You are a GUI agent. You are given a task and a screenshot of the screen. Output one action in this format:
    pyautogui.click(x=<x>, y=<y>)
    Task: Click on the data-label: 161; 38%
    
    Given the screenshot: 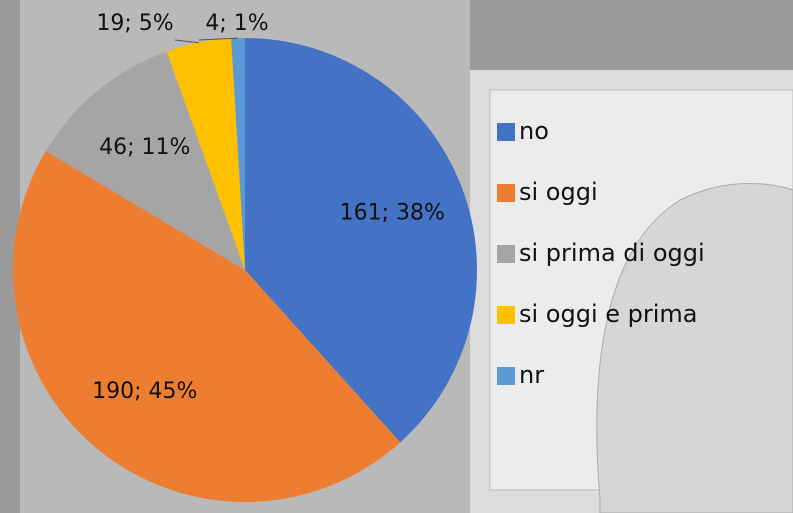 What is the action you would take?
    pyautogui.click(x=392, y=212)
    